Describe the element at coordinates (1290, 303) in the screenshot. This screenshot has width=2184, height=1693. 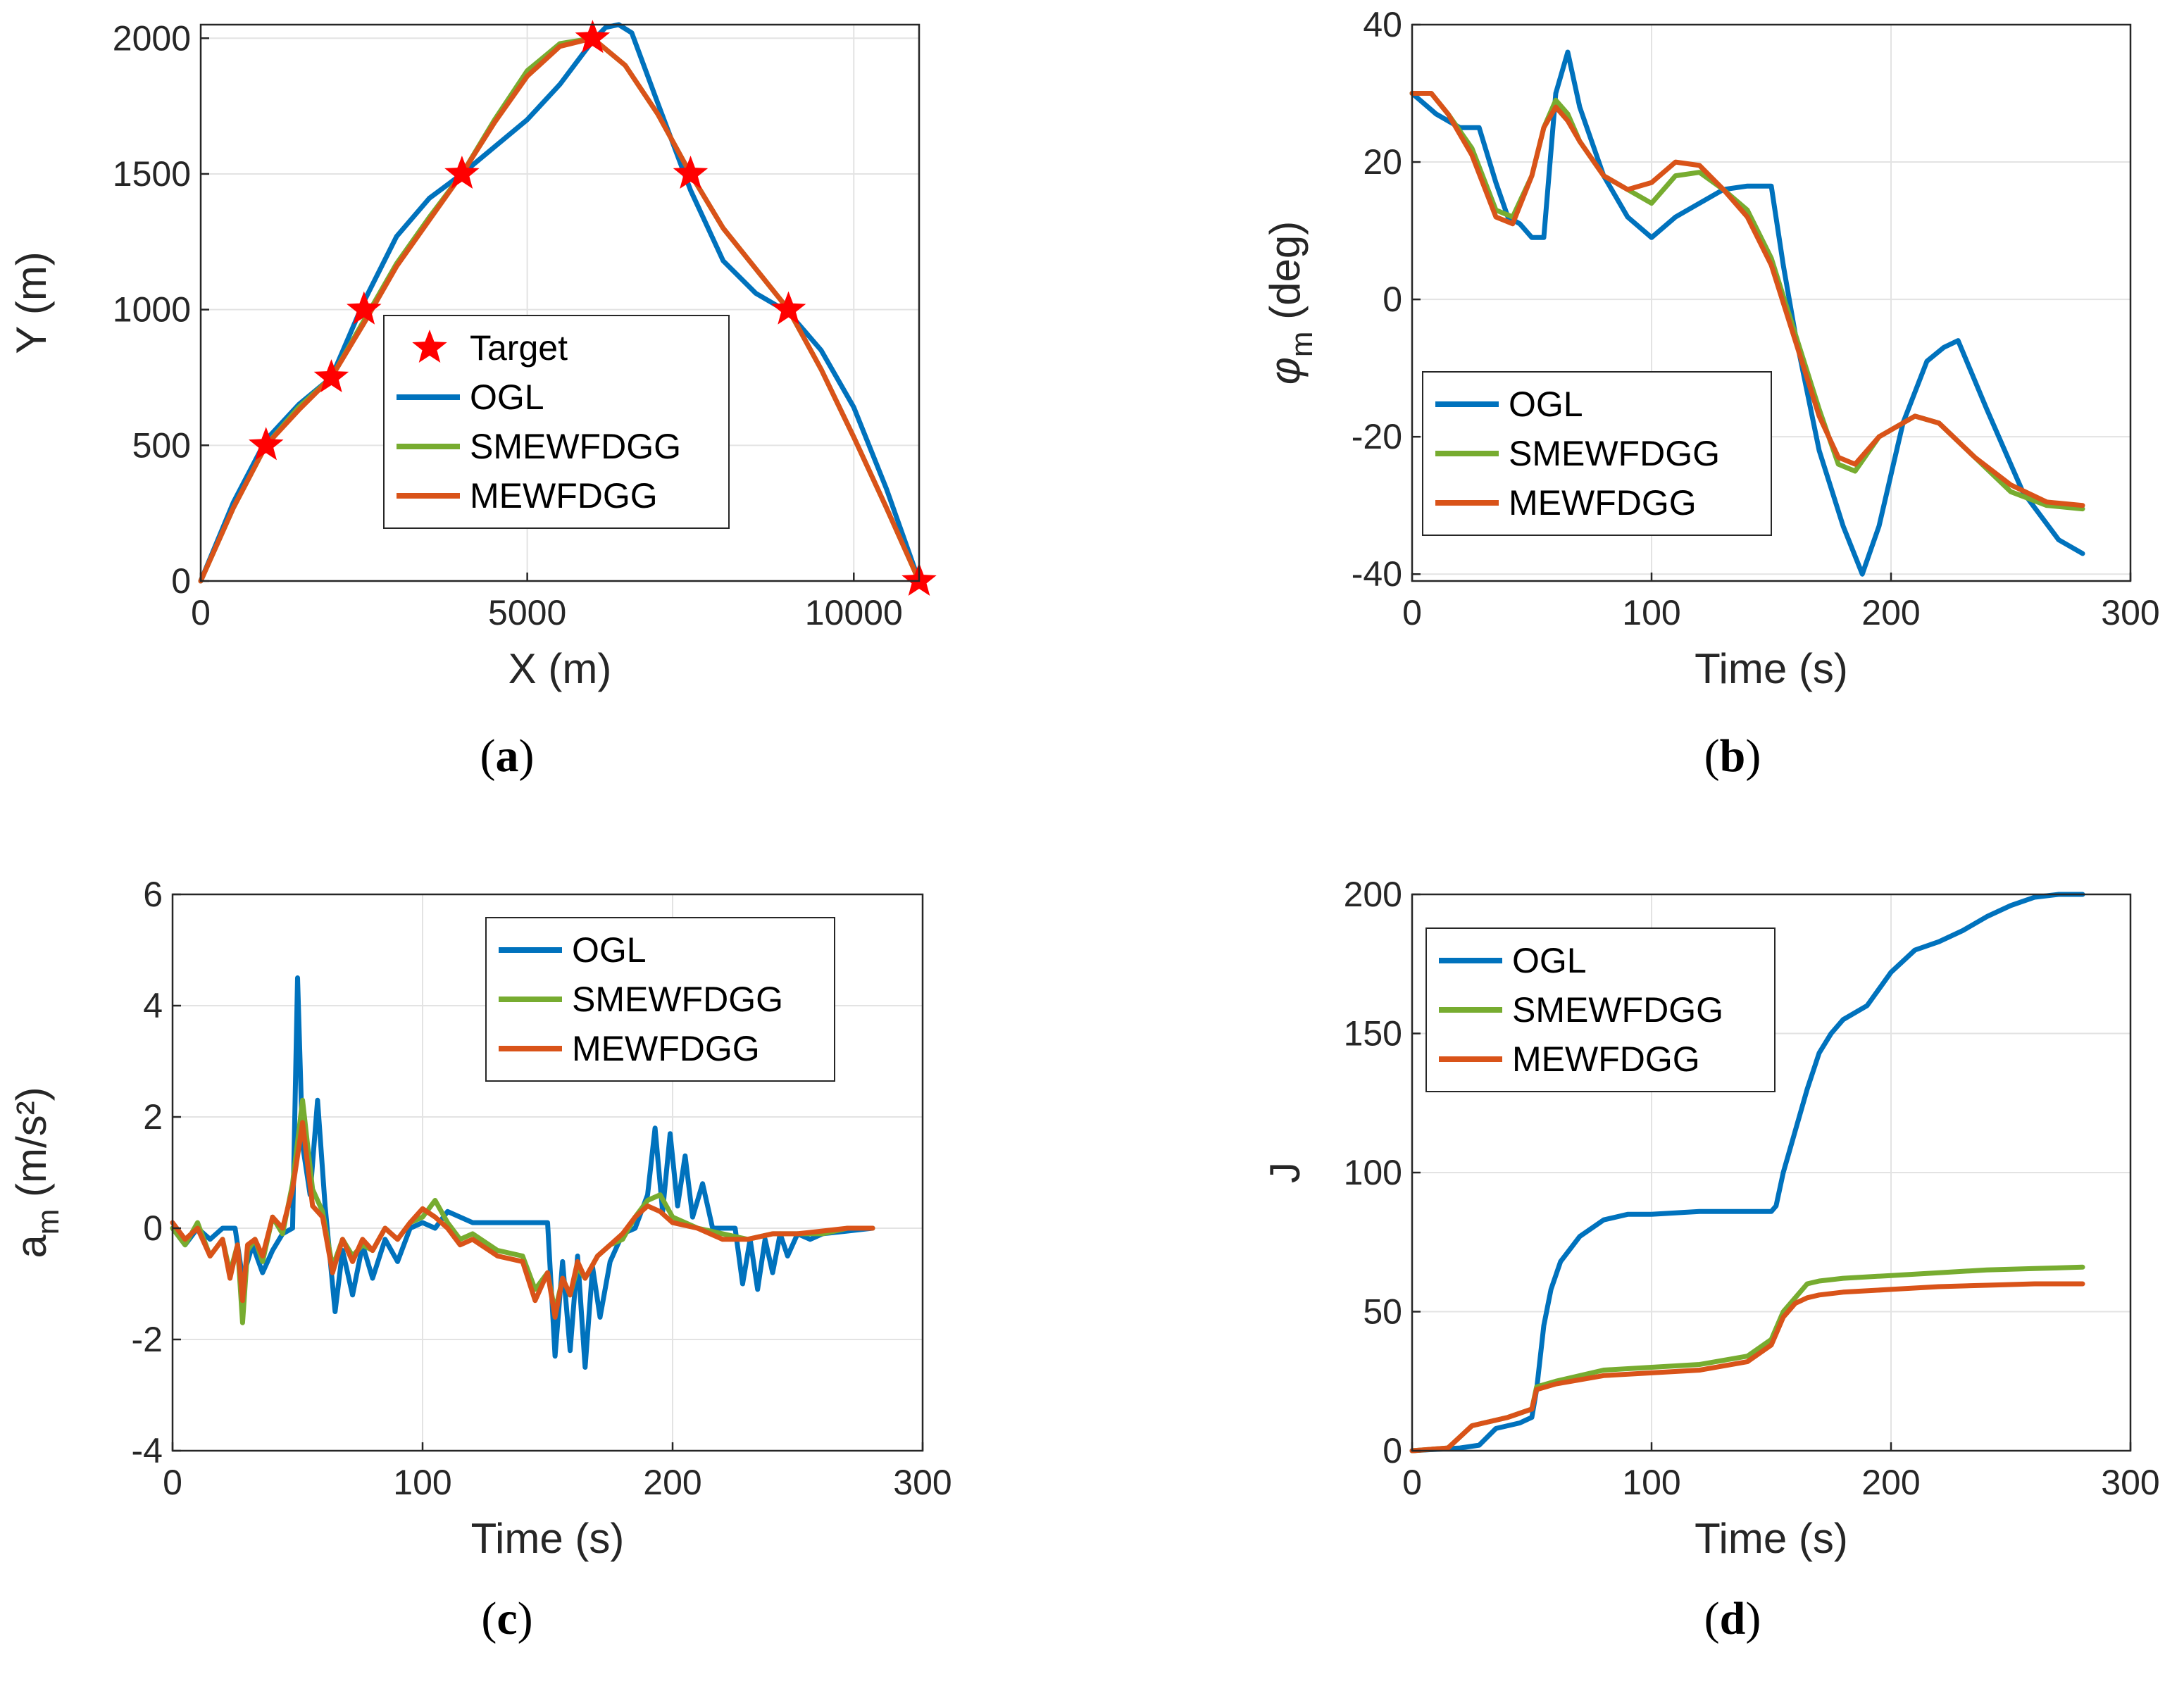
I see `y-axis-label: φm (deg)` at that location.